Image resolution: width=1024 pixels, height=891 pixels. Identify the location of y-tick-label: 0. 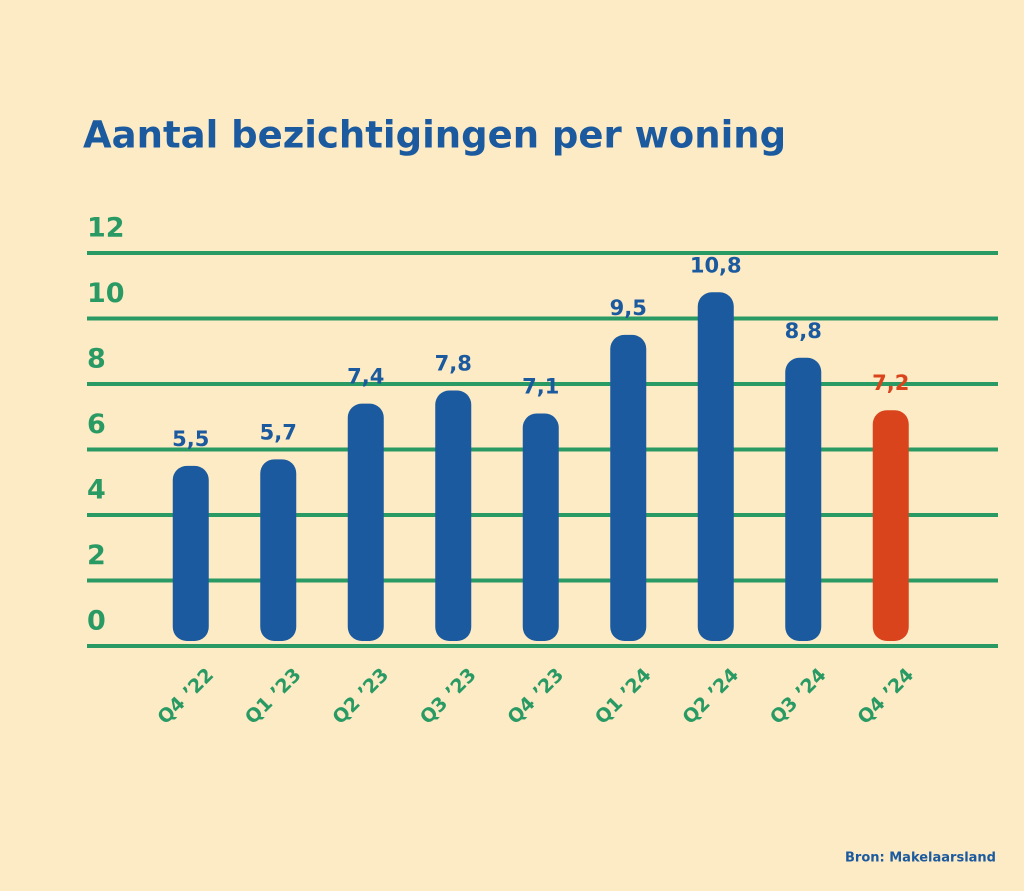
(96, 621).